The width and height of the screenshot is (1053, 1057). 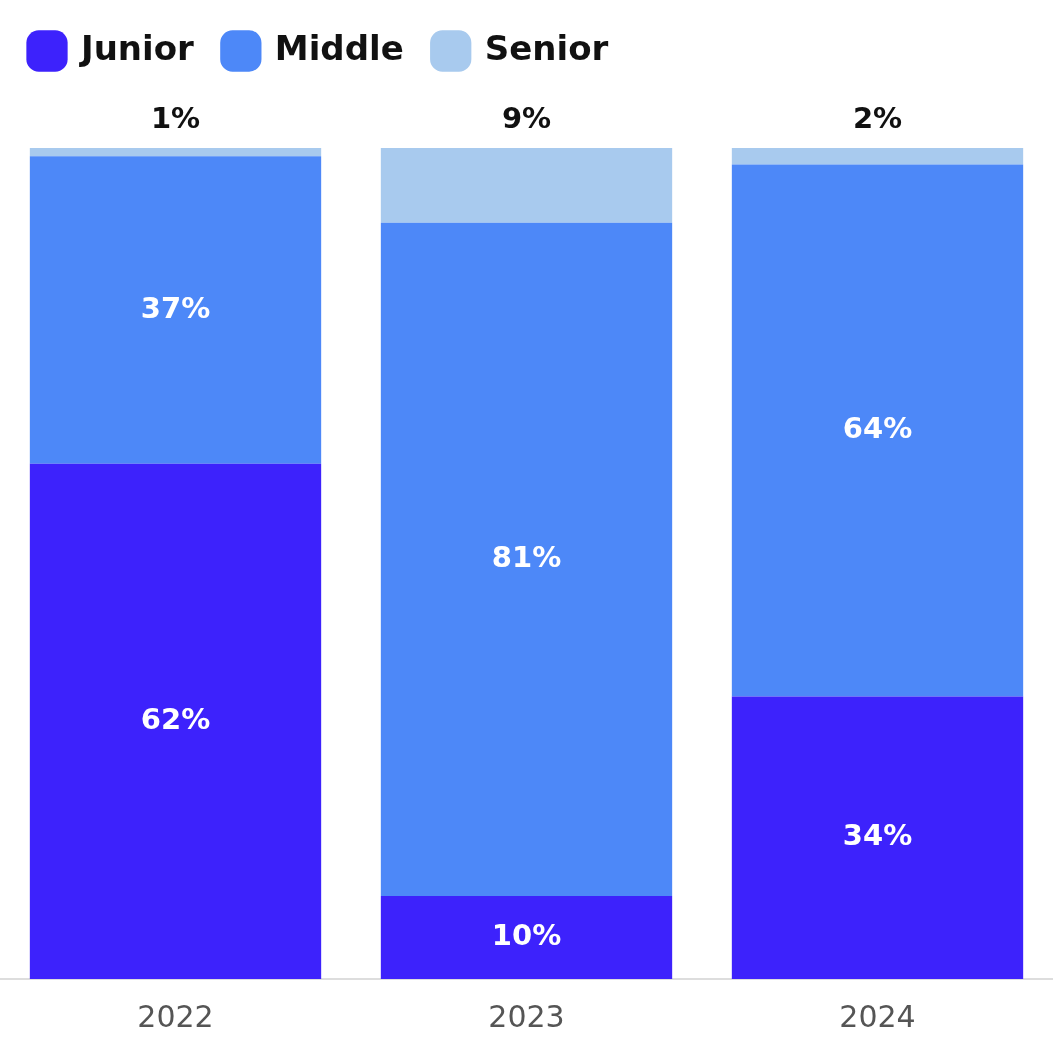 I want to click on data-label: 64%, so click(x=877, y=428).